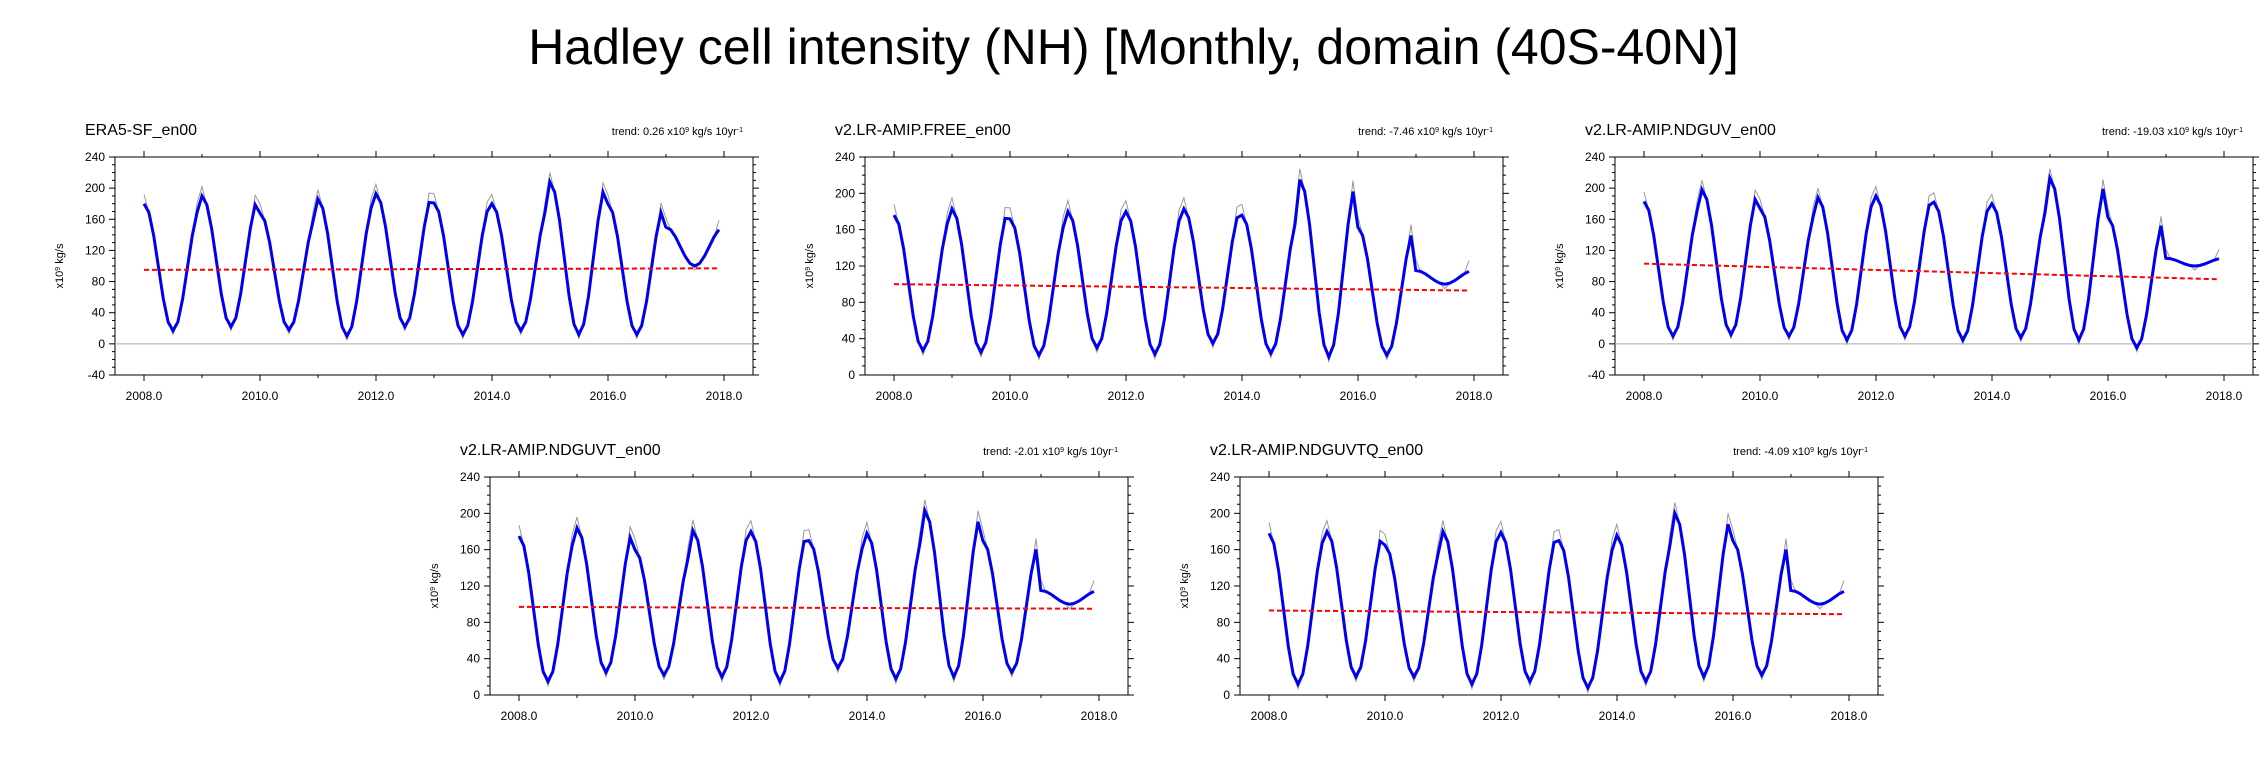  I want to click on panel-title: v2.LR-AMIP.NDGUV_en00, so click(1680, 130).